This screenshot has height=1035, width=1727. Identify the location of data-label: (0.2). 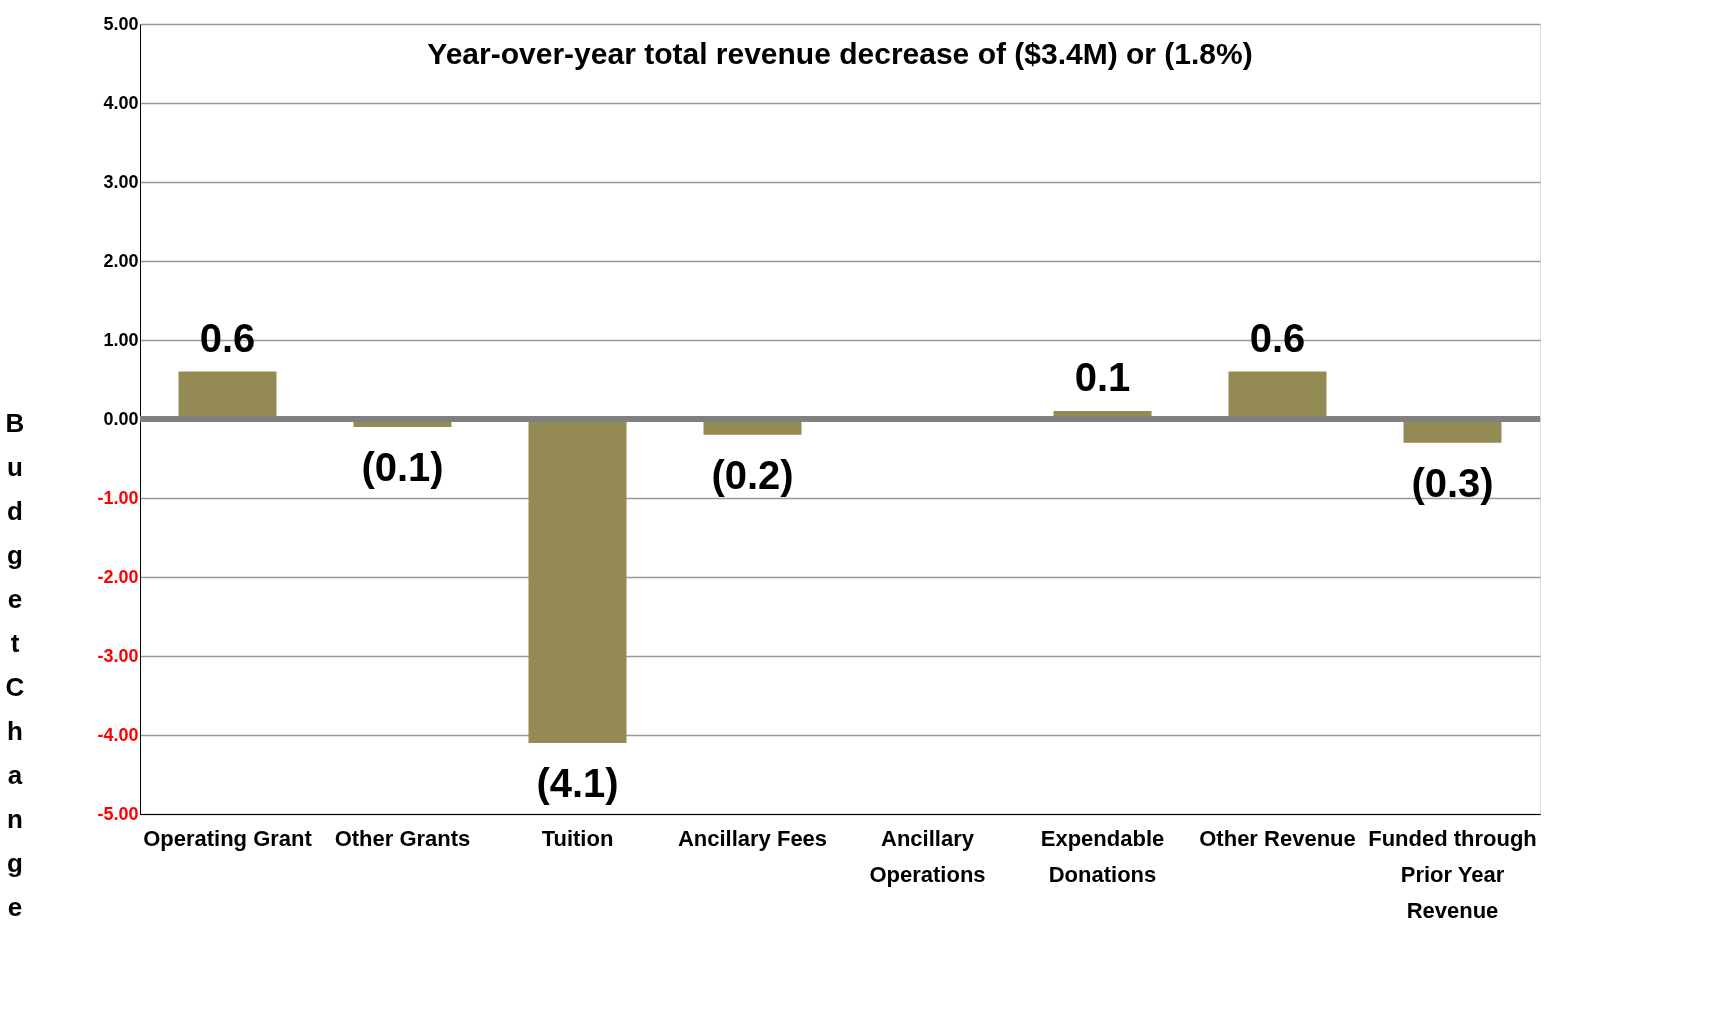
(752, 474).